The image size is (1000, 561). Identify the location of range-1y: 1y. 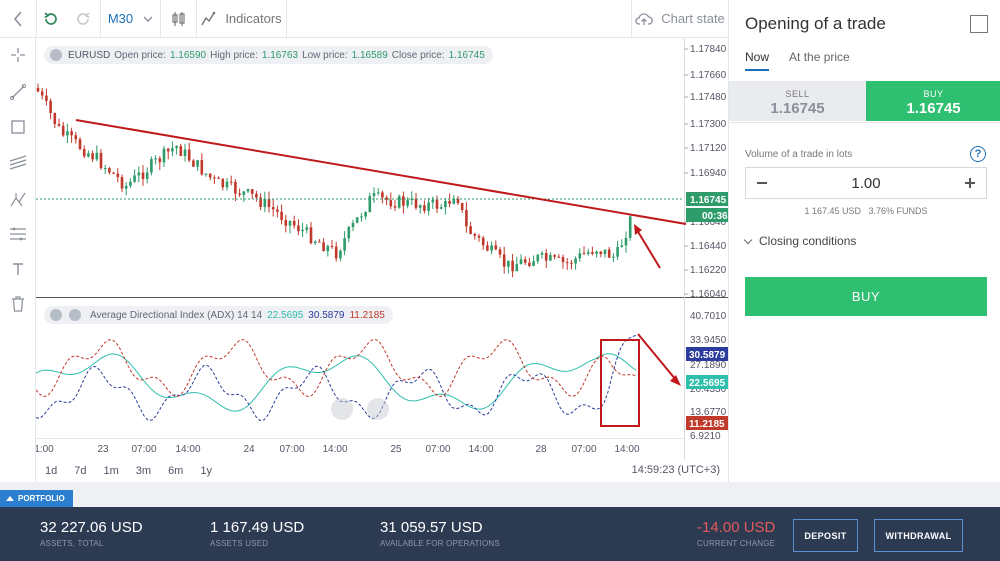
(206, 471).